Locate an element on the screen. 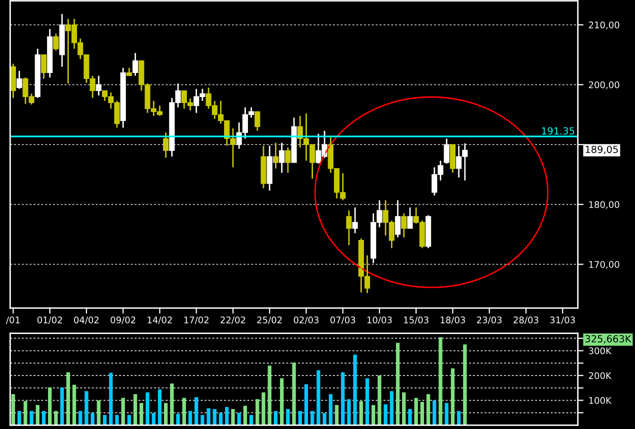 The image size is (635, 429). x-tick-label: 14/02 is located at coordinates (160, 320).